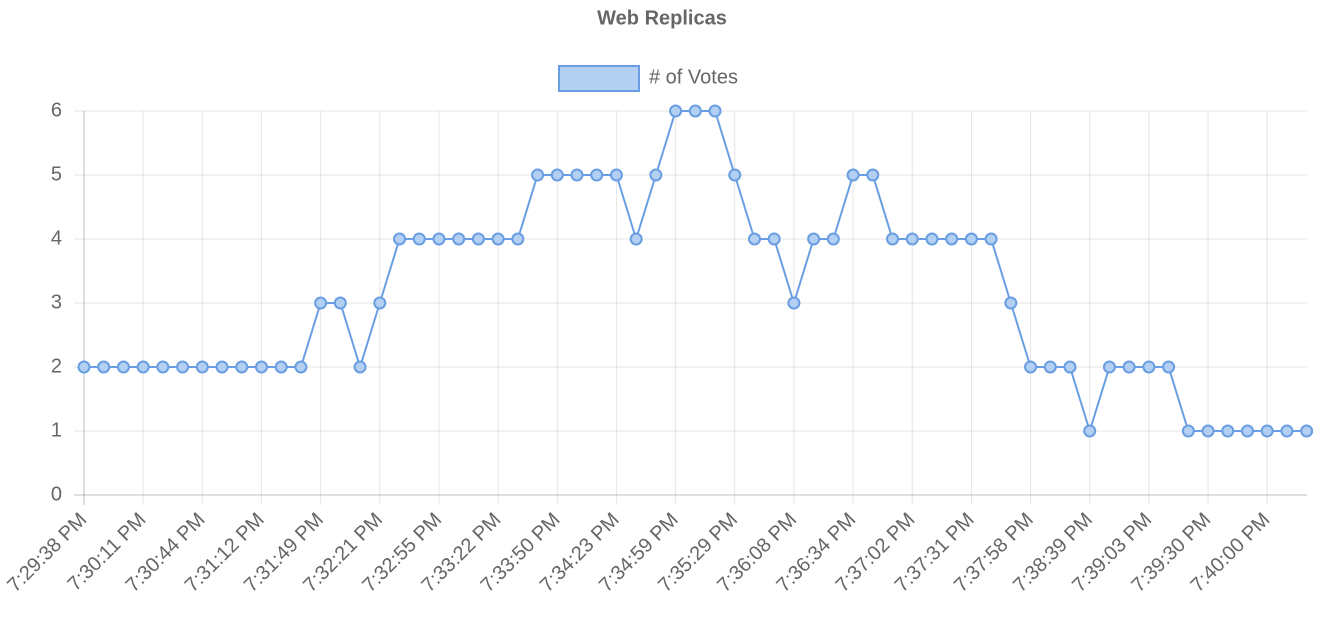  What do you see at coordinates (693, 77) in the screenshot?
I see `legend-label: # of Votes` at bounding box center [693, 77].